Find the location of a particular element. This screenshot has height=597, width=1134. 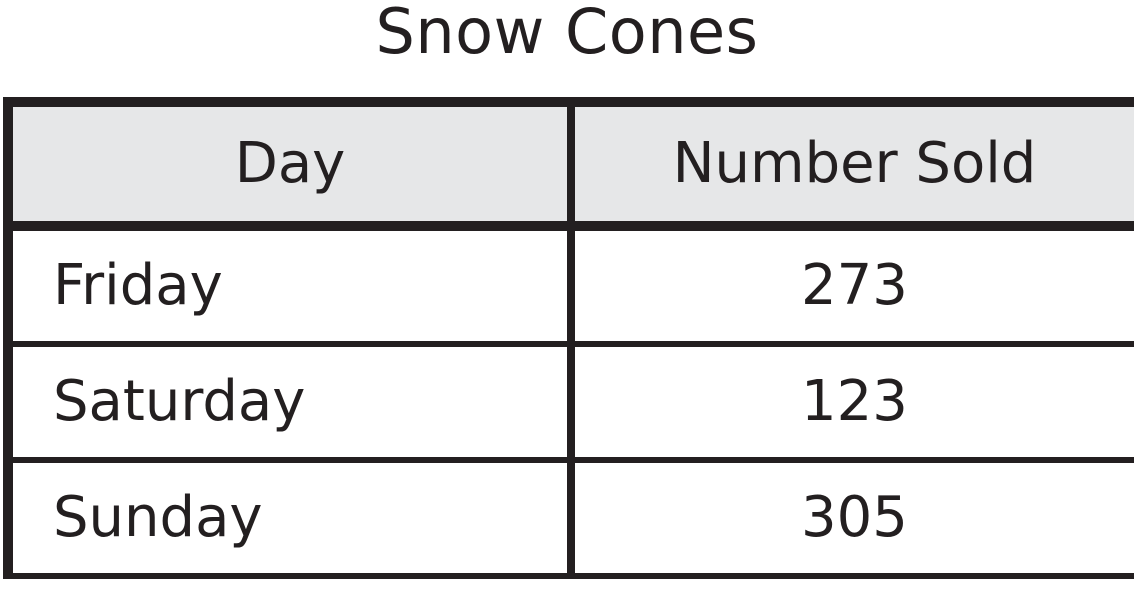

header-number-sold: Number Sold is located at coordinates (851, 164).